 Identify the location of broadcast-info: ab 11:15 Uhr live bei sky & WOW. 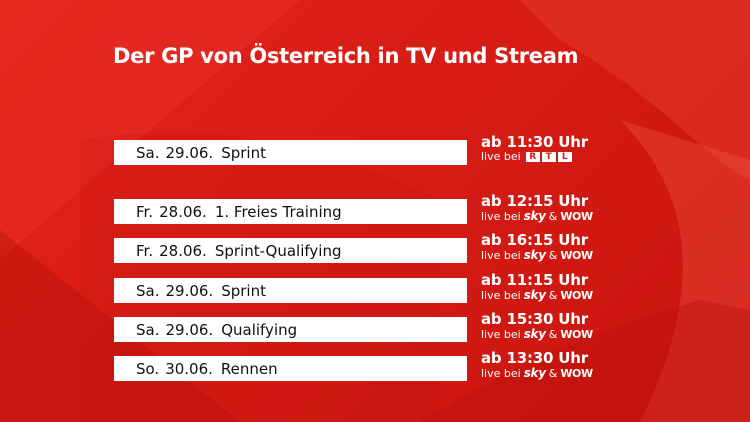
(537, 286).